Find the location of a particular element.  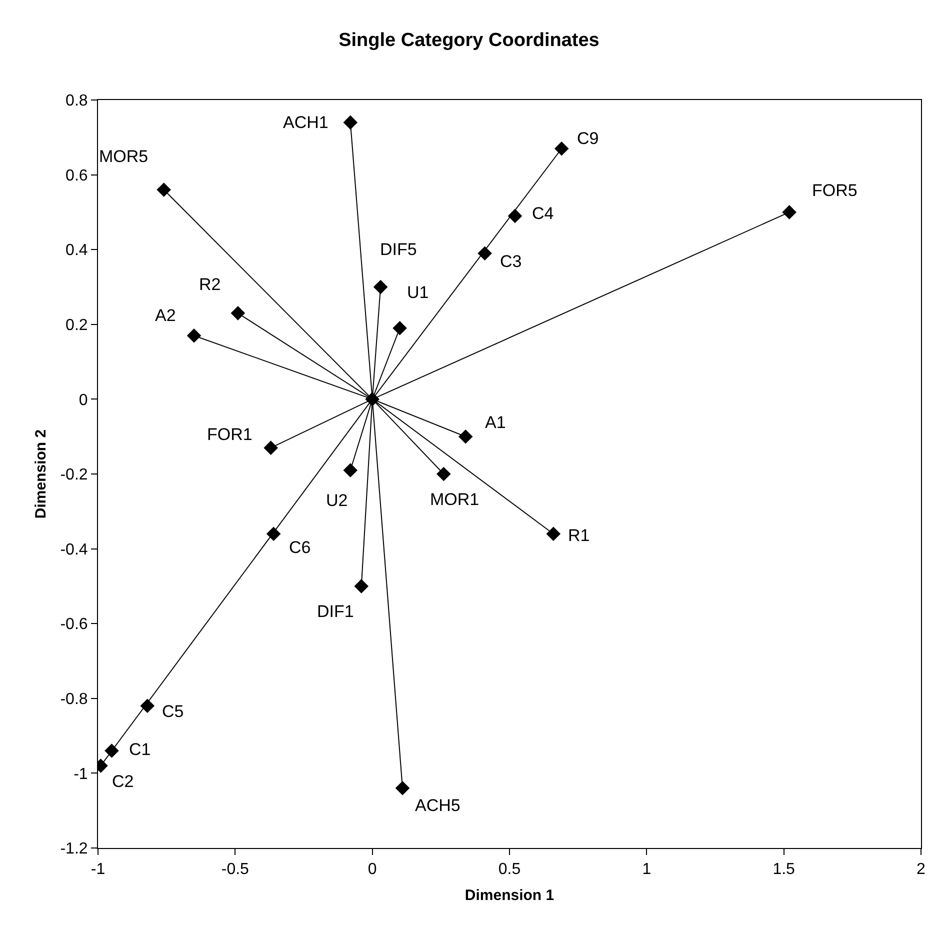

y-tick-label: 0.2 is located at coordinates (77, 325).